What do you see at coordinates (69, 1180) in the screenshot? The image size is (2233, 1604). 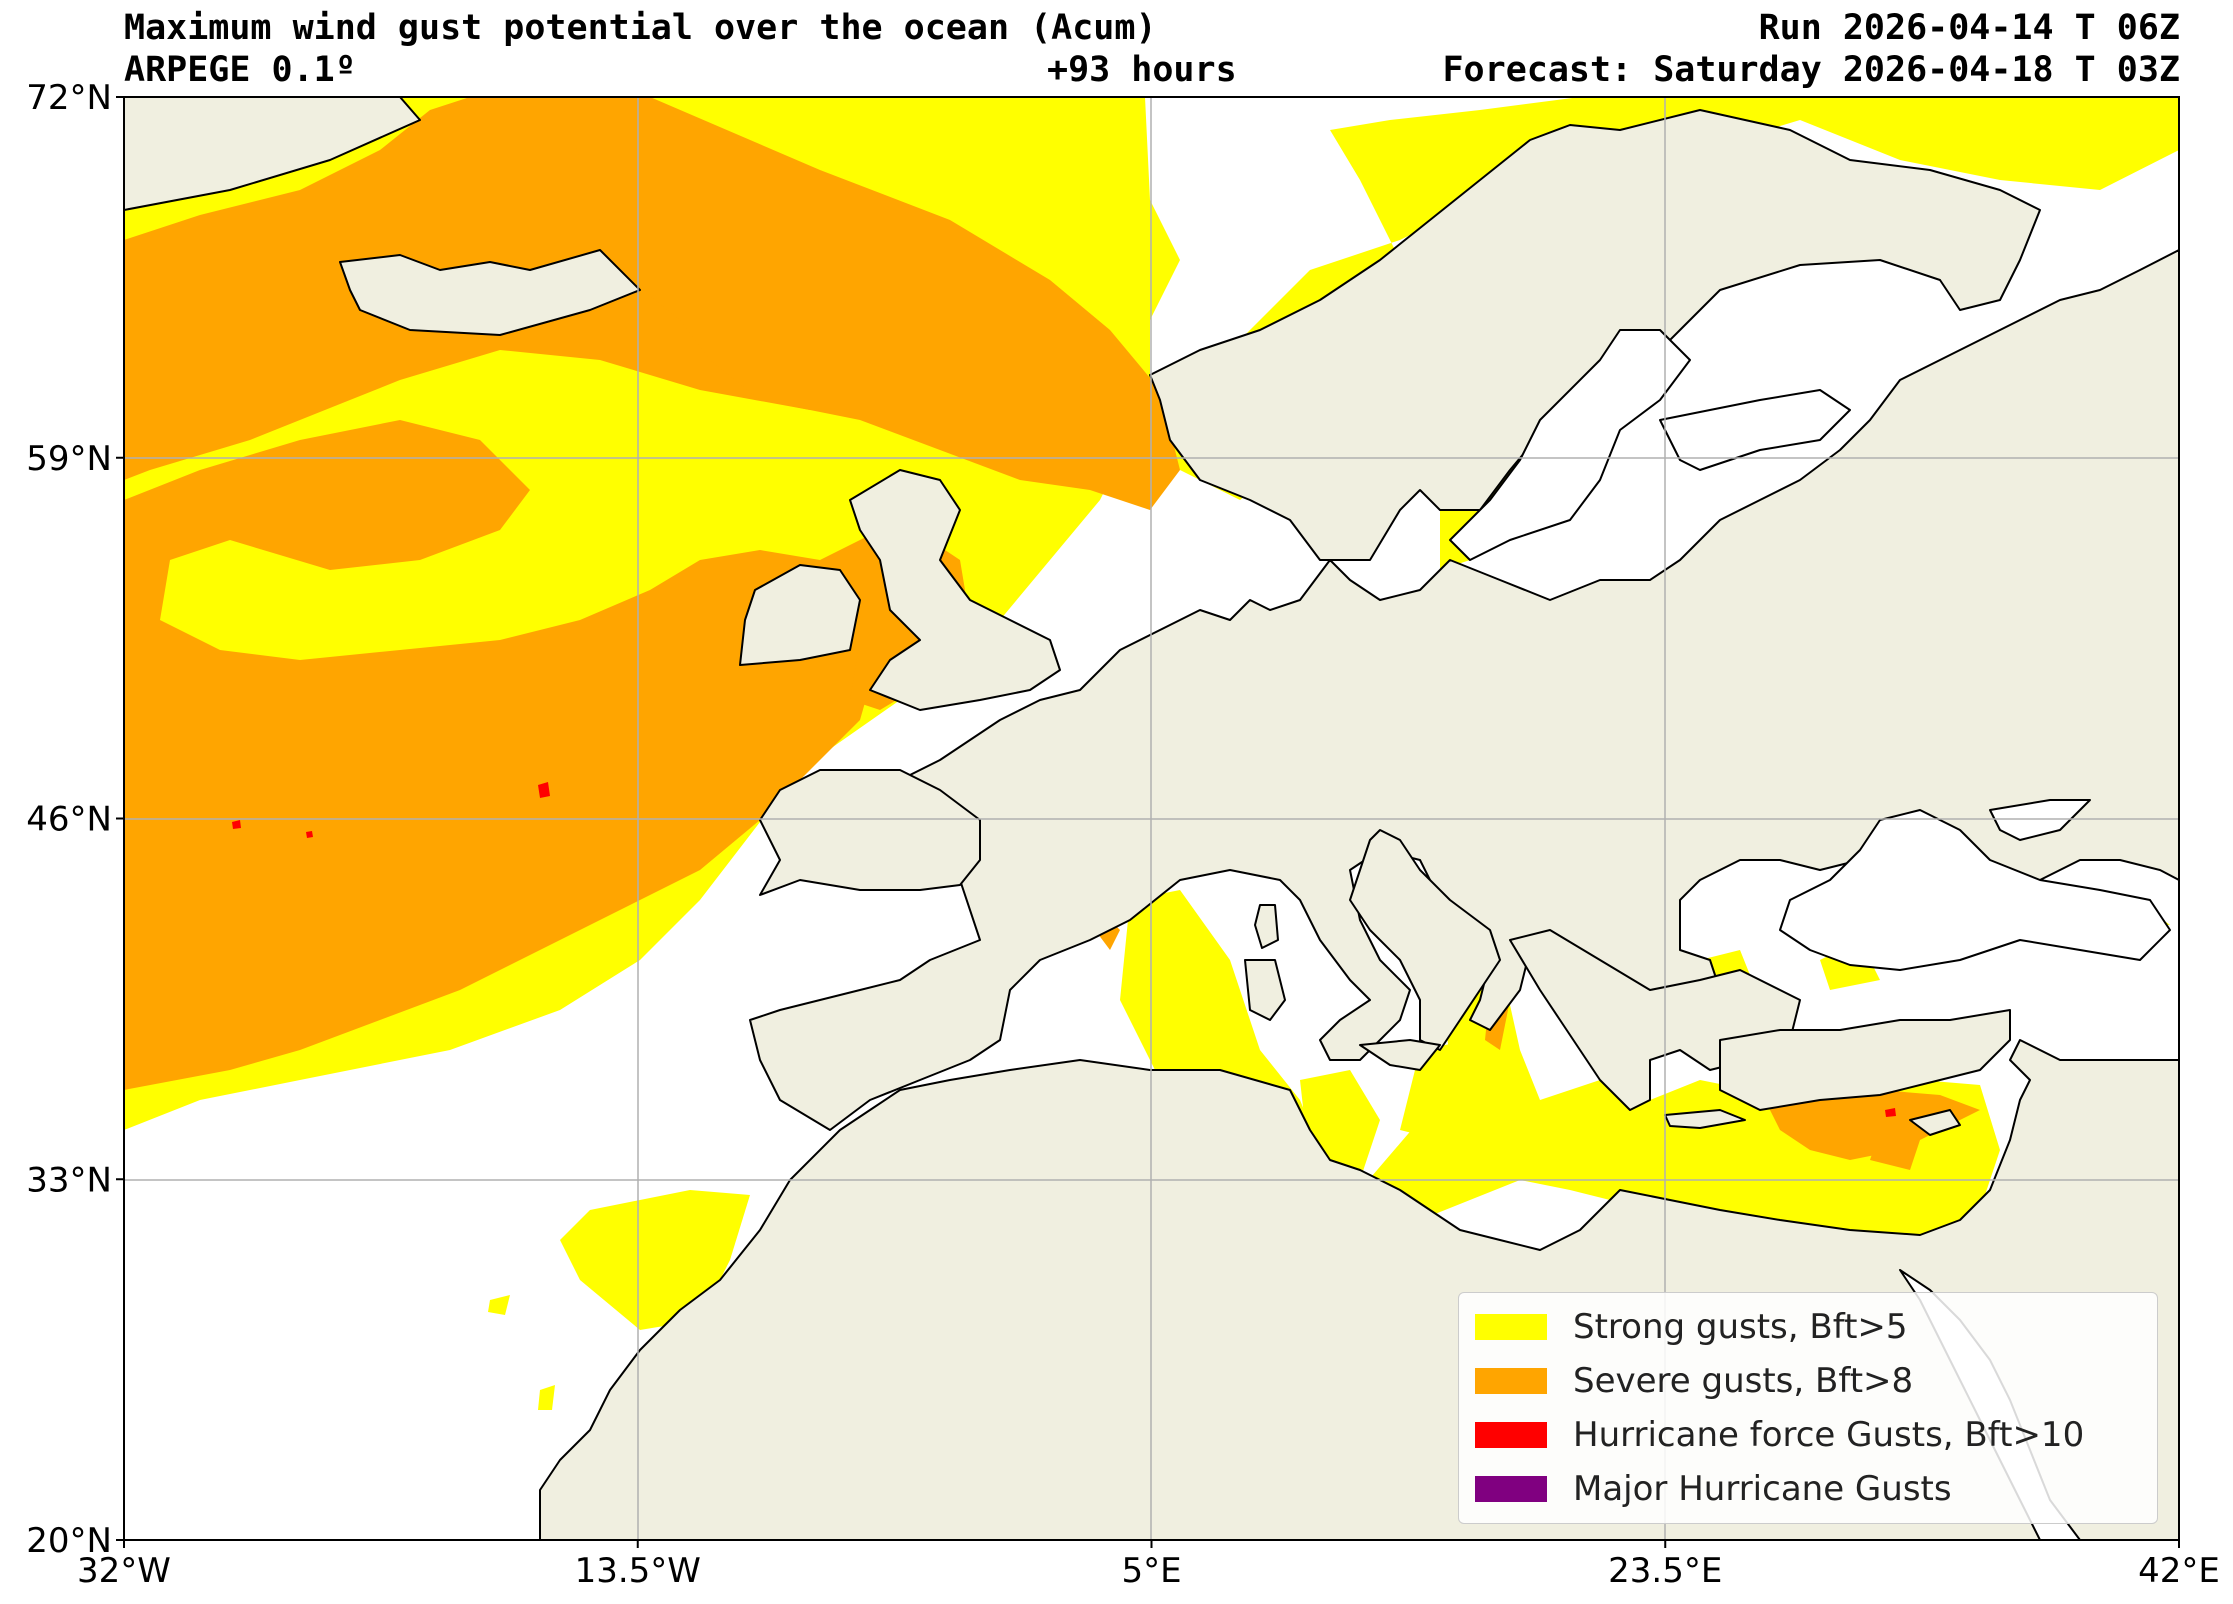 I see `y-tick-label: 33°N` at bounding box center [69, 1180].